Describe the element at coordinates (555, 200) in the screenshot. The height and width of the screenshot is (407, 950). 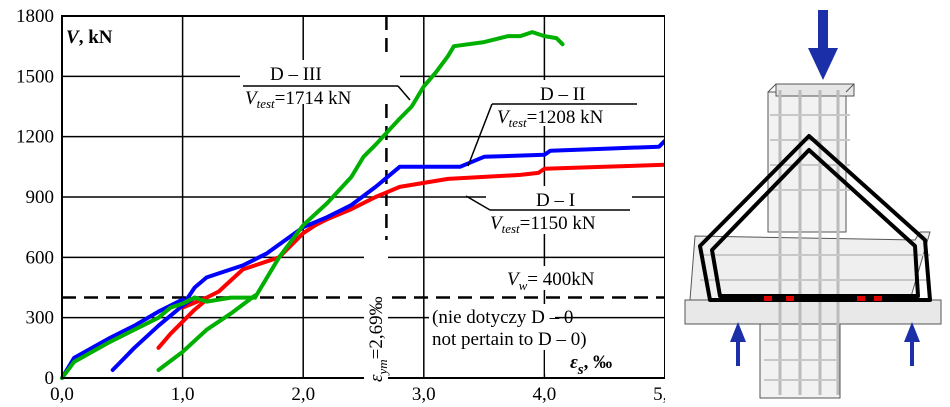
I see `svg-text: D – I` at that location.